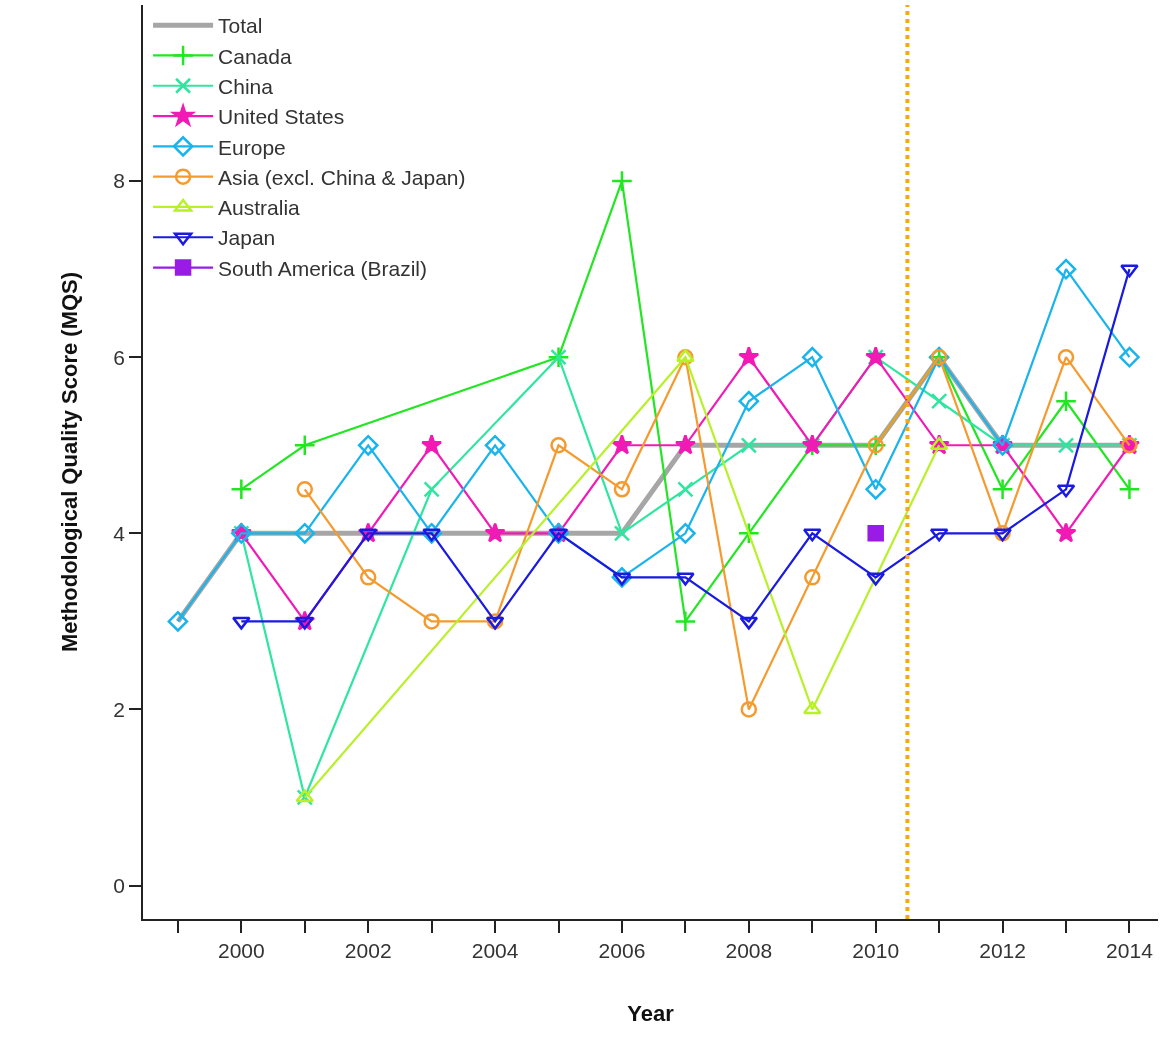 The width and height of the screenshot is (1168, 1061). I want to click on y-tick-label: 0, so click(119, 885).